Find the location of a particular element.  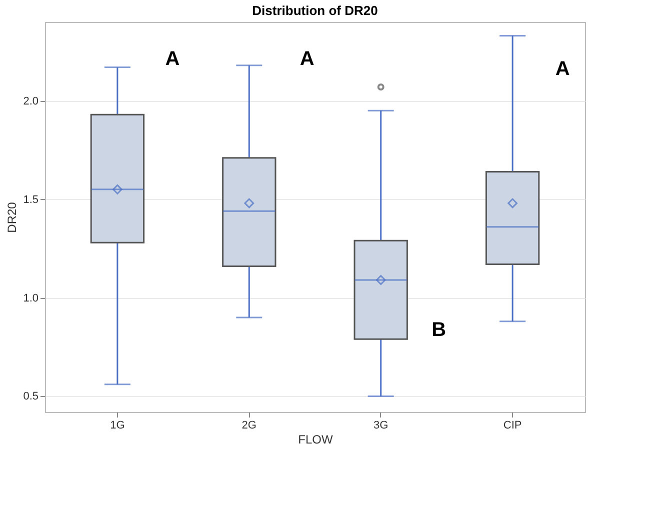

y-tick-label: 0.5 is located at coordinates (30, 396).